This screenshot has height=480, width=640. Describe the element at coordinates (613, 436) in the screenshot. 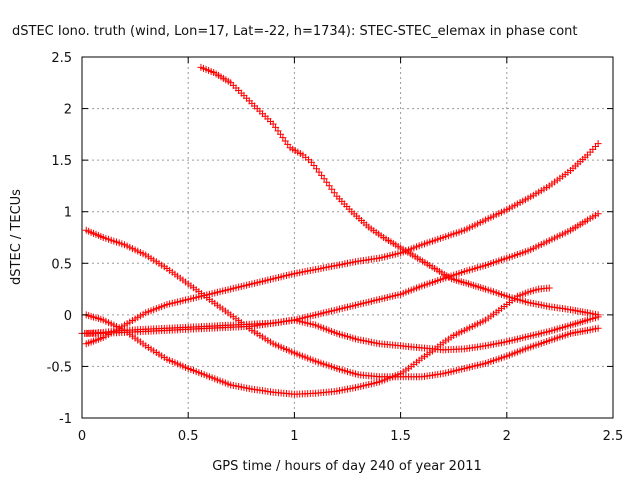

I see `x-tick-label: 2.5` at that location.